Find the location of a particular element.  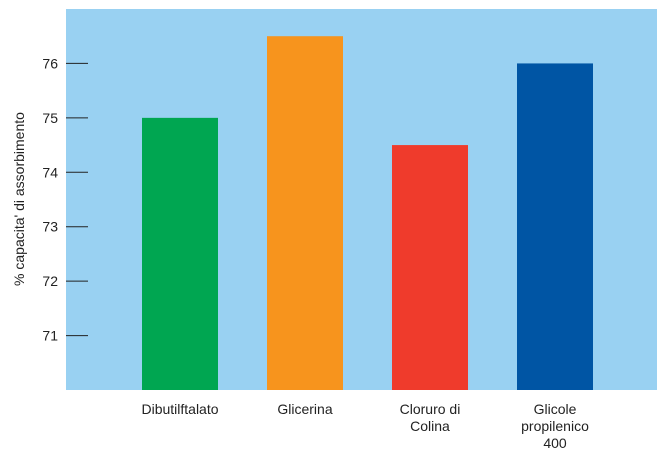

x-category-label-line: Colina is located at coordinates (430, 426).